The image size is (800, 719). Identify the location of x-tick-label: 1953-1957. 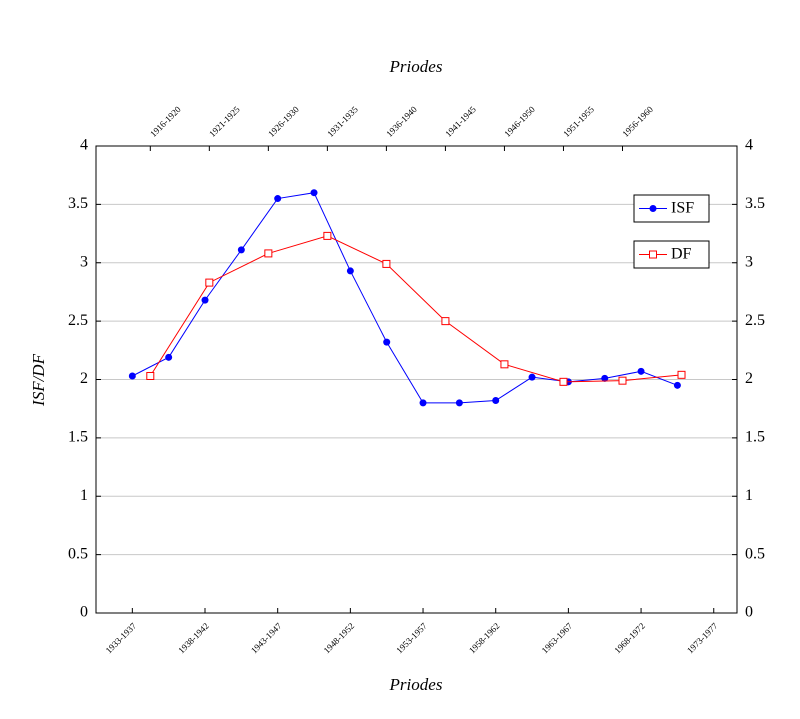
(411, 637).